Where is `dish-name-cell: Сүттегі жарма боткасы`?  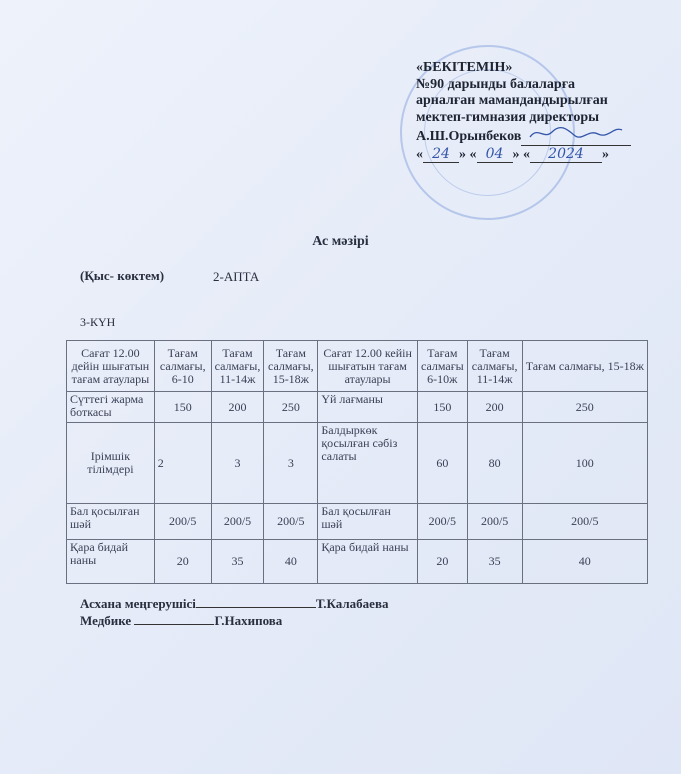 dish-name-cell: Сүттегі жарма боткасы is located at coordinates (110, 407).